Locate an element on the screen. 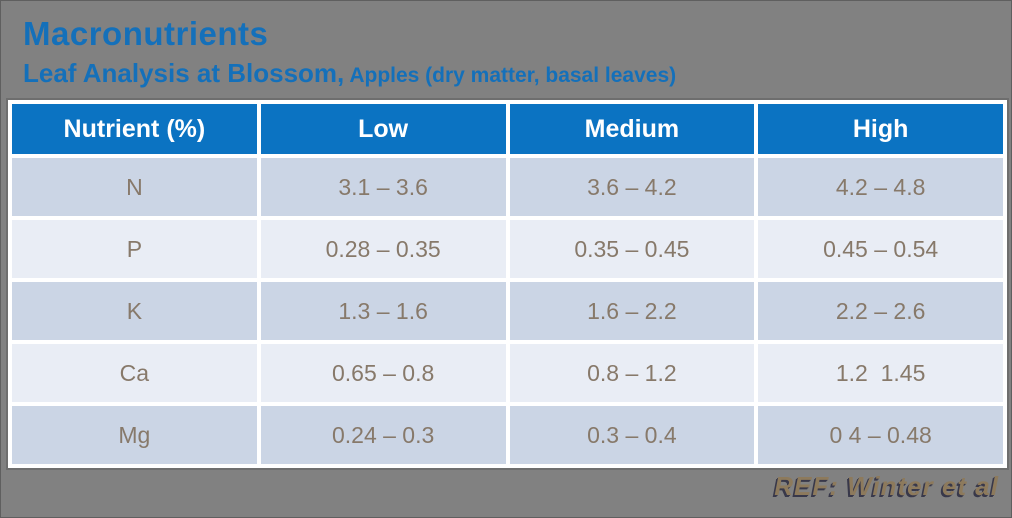  reference-credit: REF: Winter et al is located at coordinates (886, 486).